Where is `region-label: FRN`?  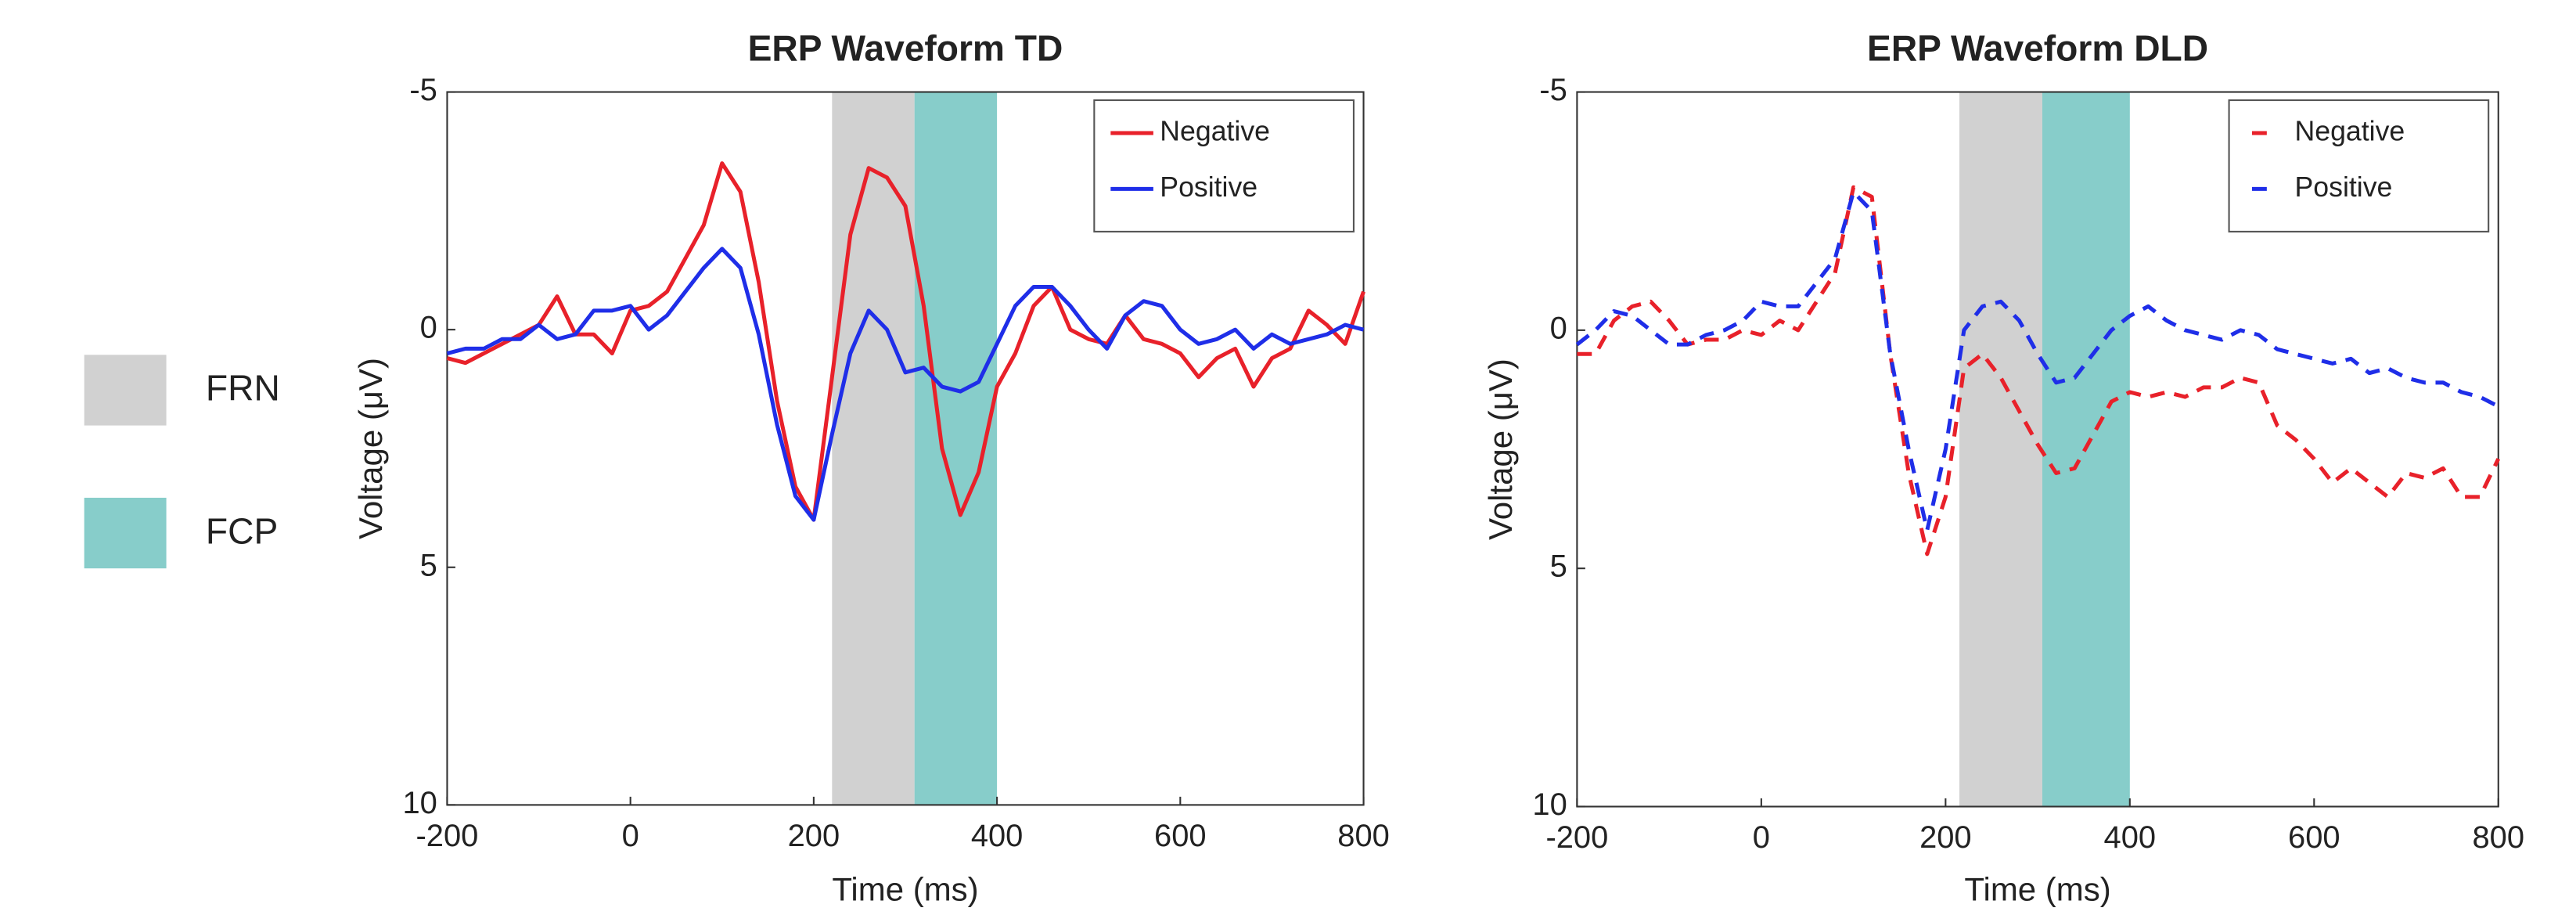
region-label: FRN is located at coordinates (243, 388).